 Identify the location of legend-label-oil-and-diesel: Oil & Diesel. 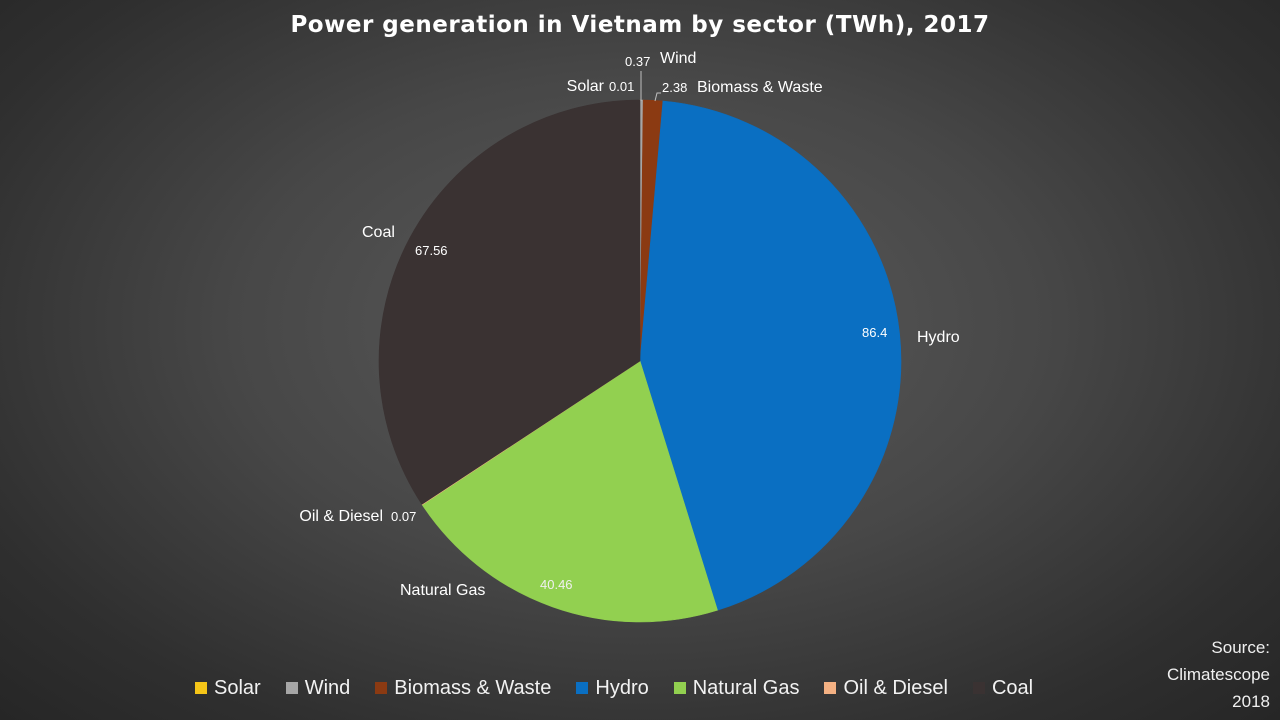
(895, 687).